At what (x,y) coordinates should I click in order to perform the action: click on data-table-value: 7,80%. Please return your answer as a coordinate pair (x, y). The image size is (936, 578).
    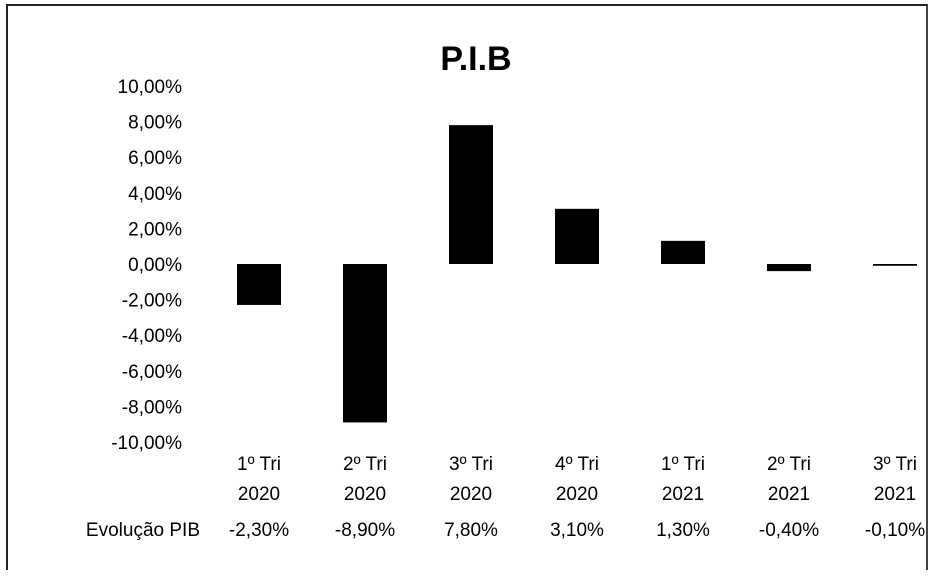
    Looking at the image, I should click on (471, 530).